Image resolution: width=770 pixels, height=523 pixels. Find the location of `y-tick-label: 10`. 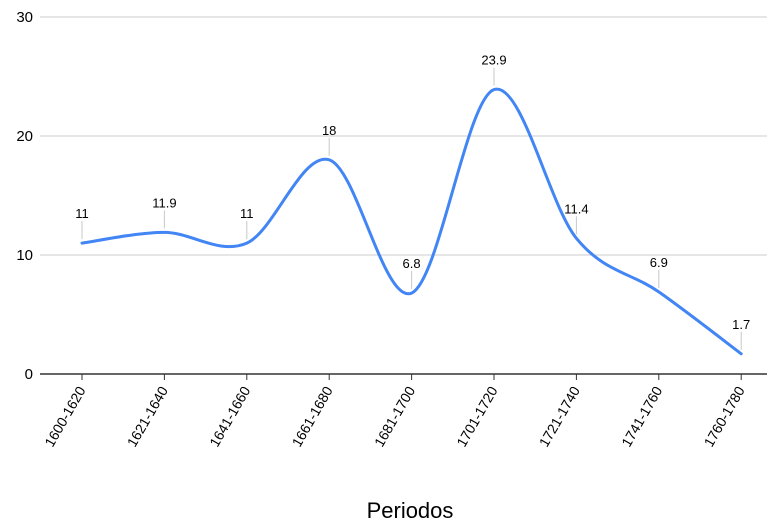

y-tick-label: 10 is located at coordinates (24, 255).